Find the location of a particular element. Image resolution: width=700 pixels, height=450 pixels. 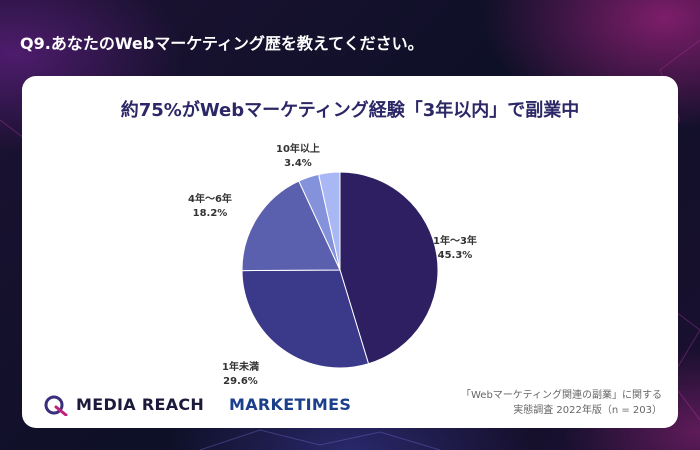

source-line-2: 実態調査 2022年版（n = 203） is located at coordinates (587, 410).